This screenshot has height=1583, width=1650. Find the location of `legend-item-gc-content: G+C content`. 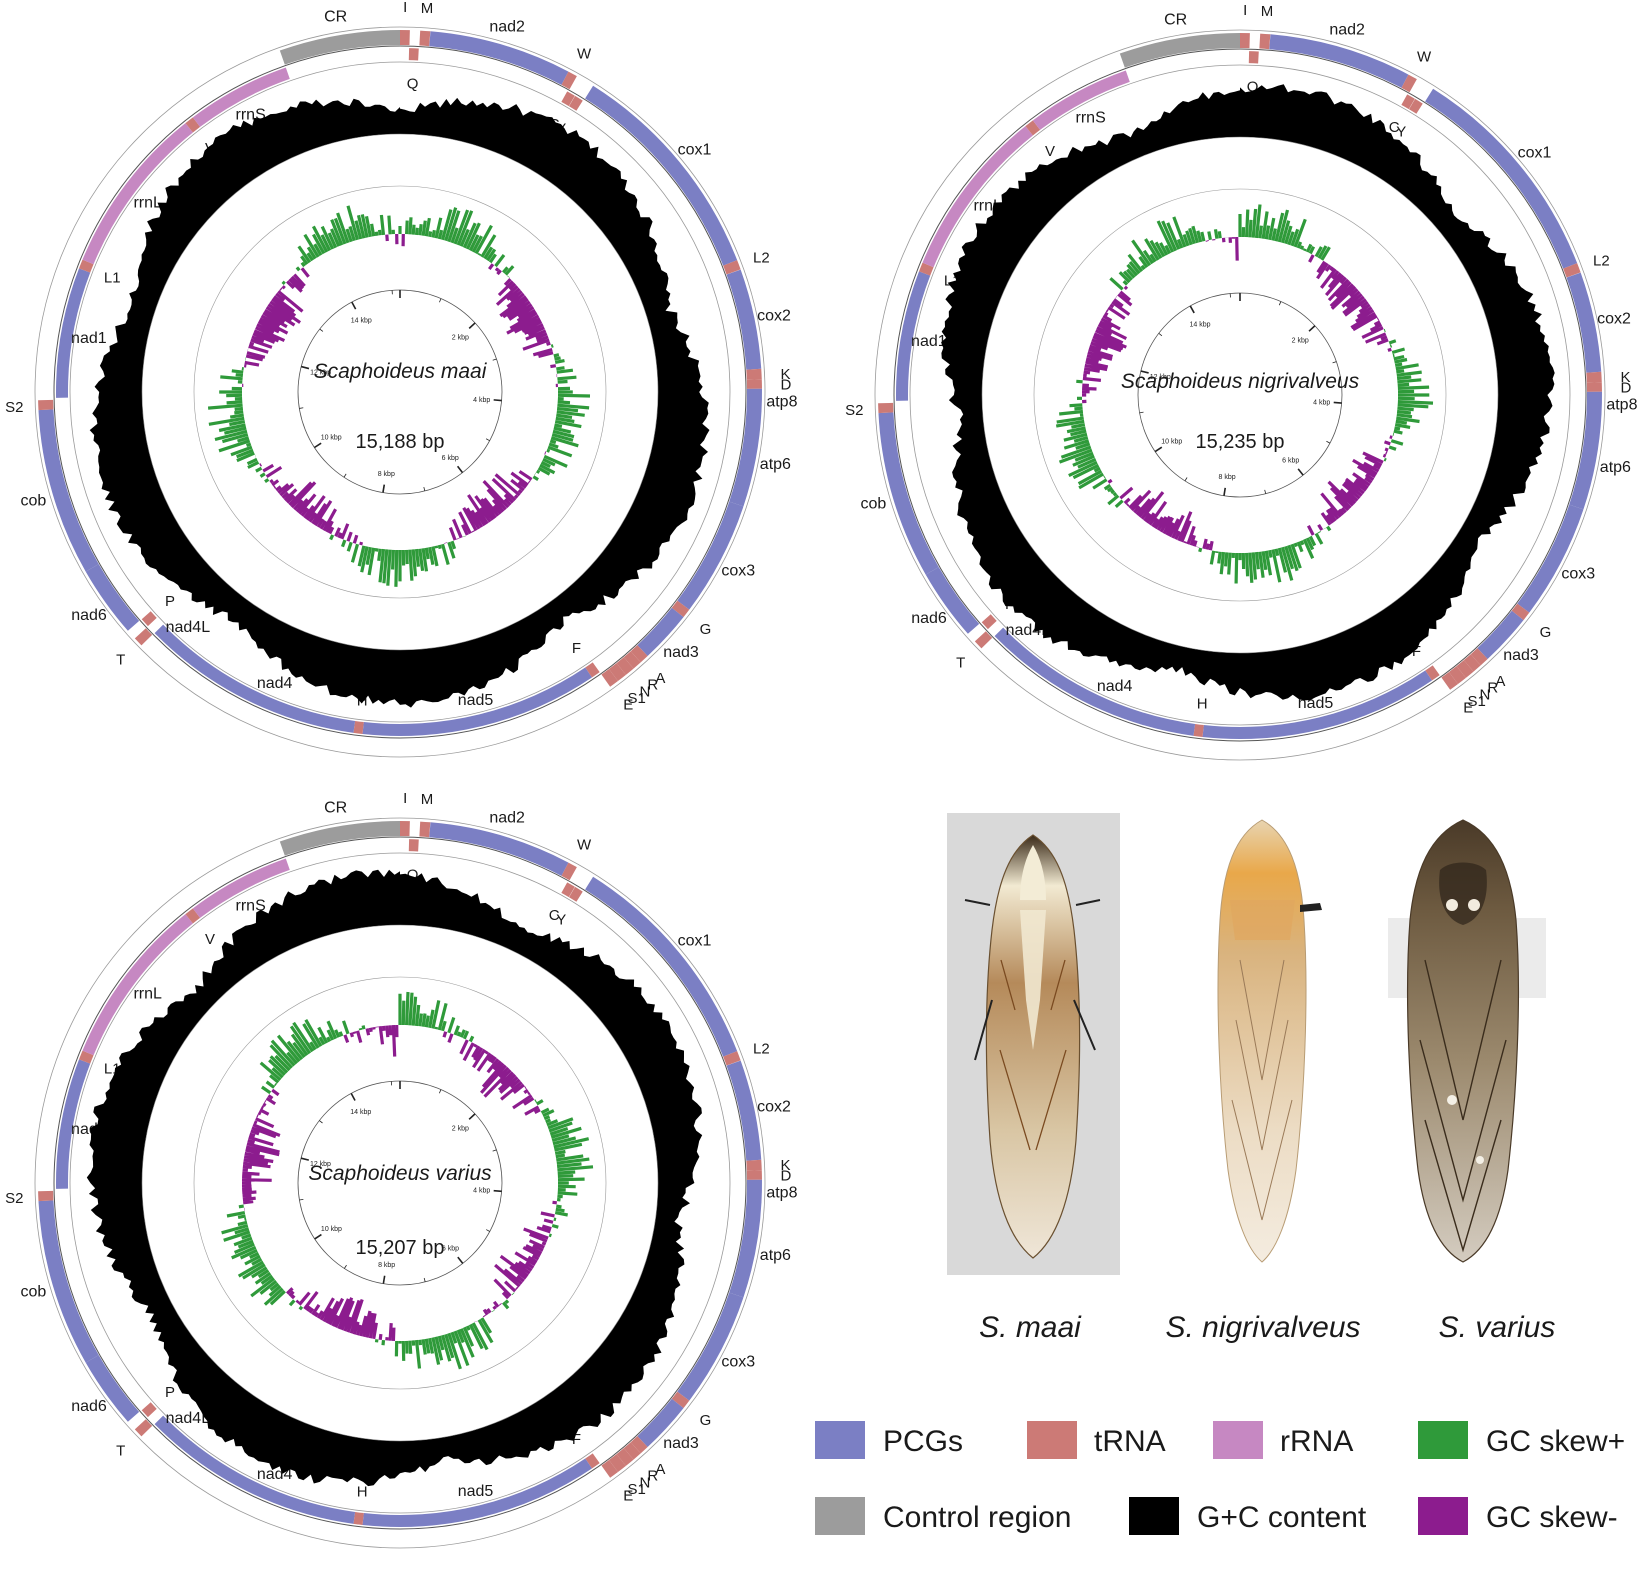

legend-item-gc-content: G+C content is located at coordinates (1248, 1516).